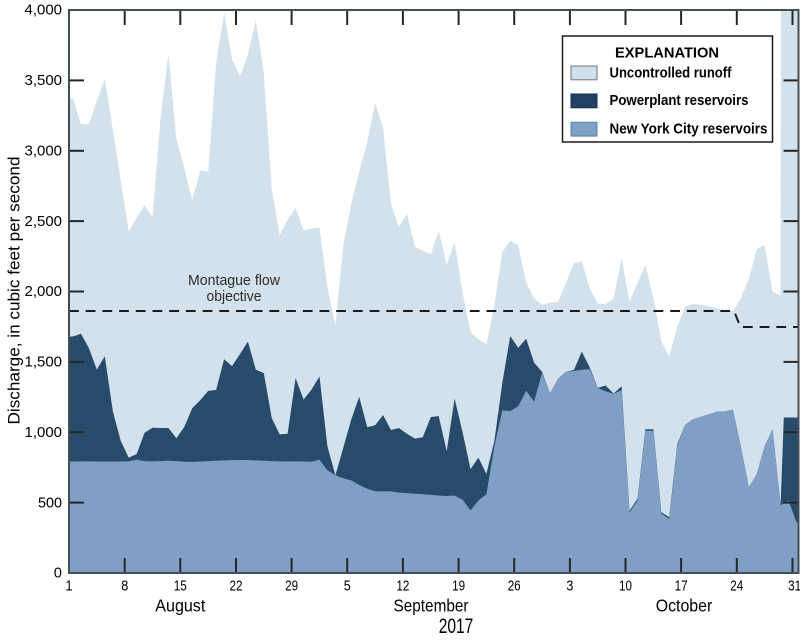 This screenshot has height=644, width=800. I want to click on svg-text: 31, so click(794, 587).